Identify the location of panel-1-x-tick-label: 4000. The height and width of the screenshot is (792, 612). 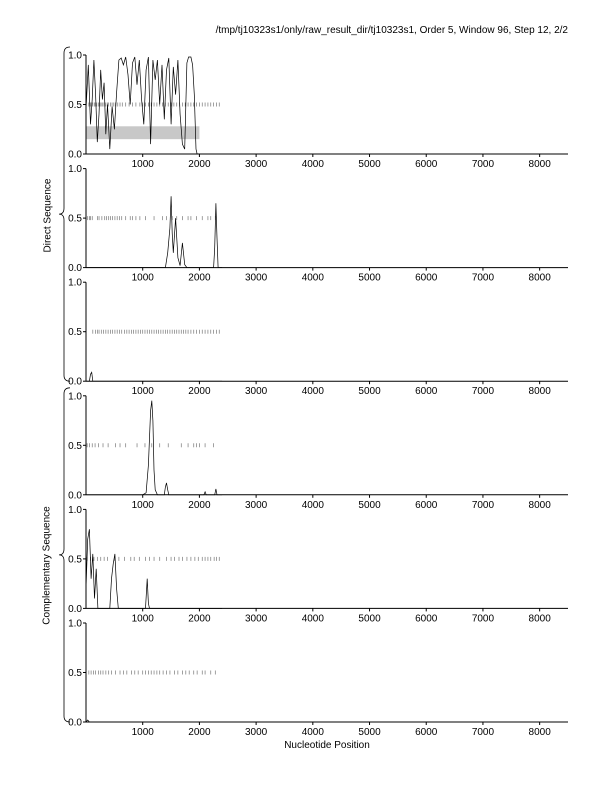
(313, 164).